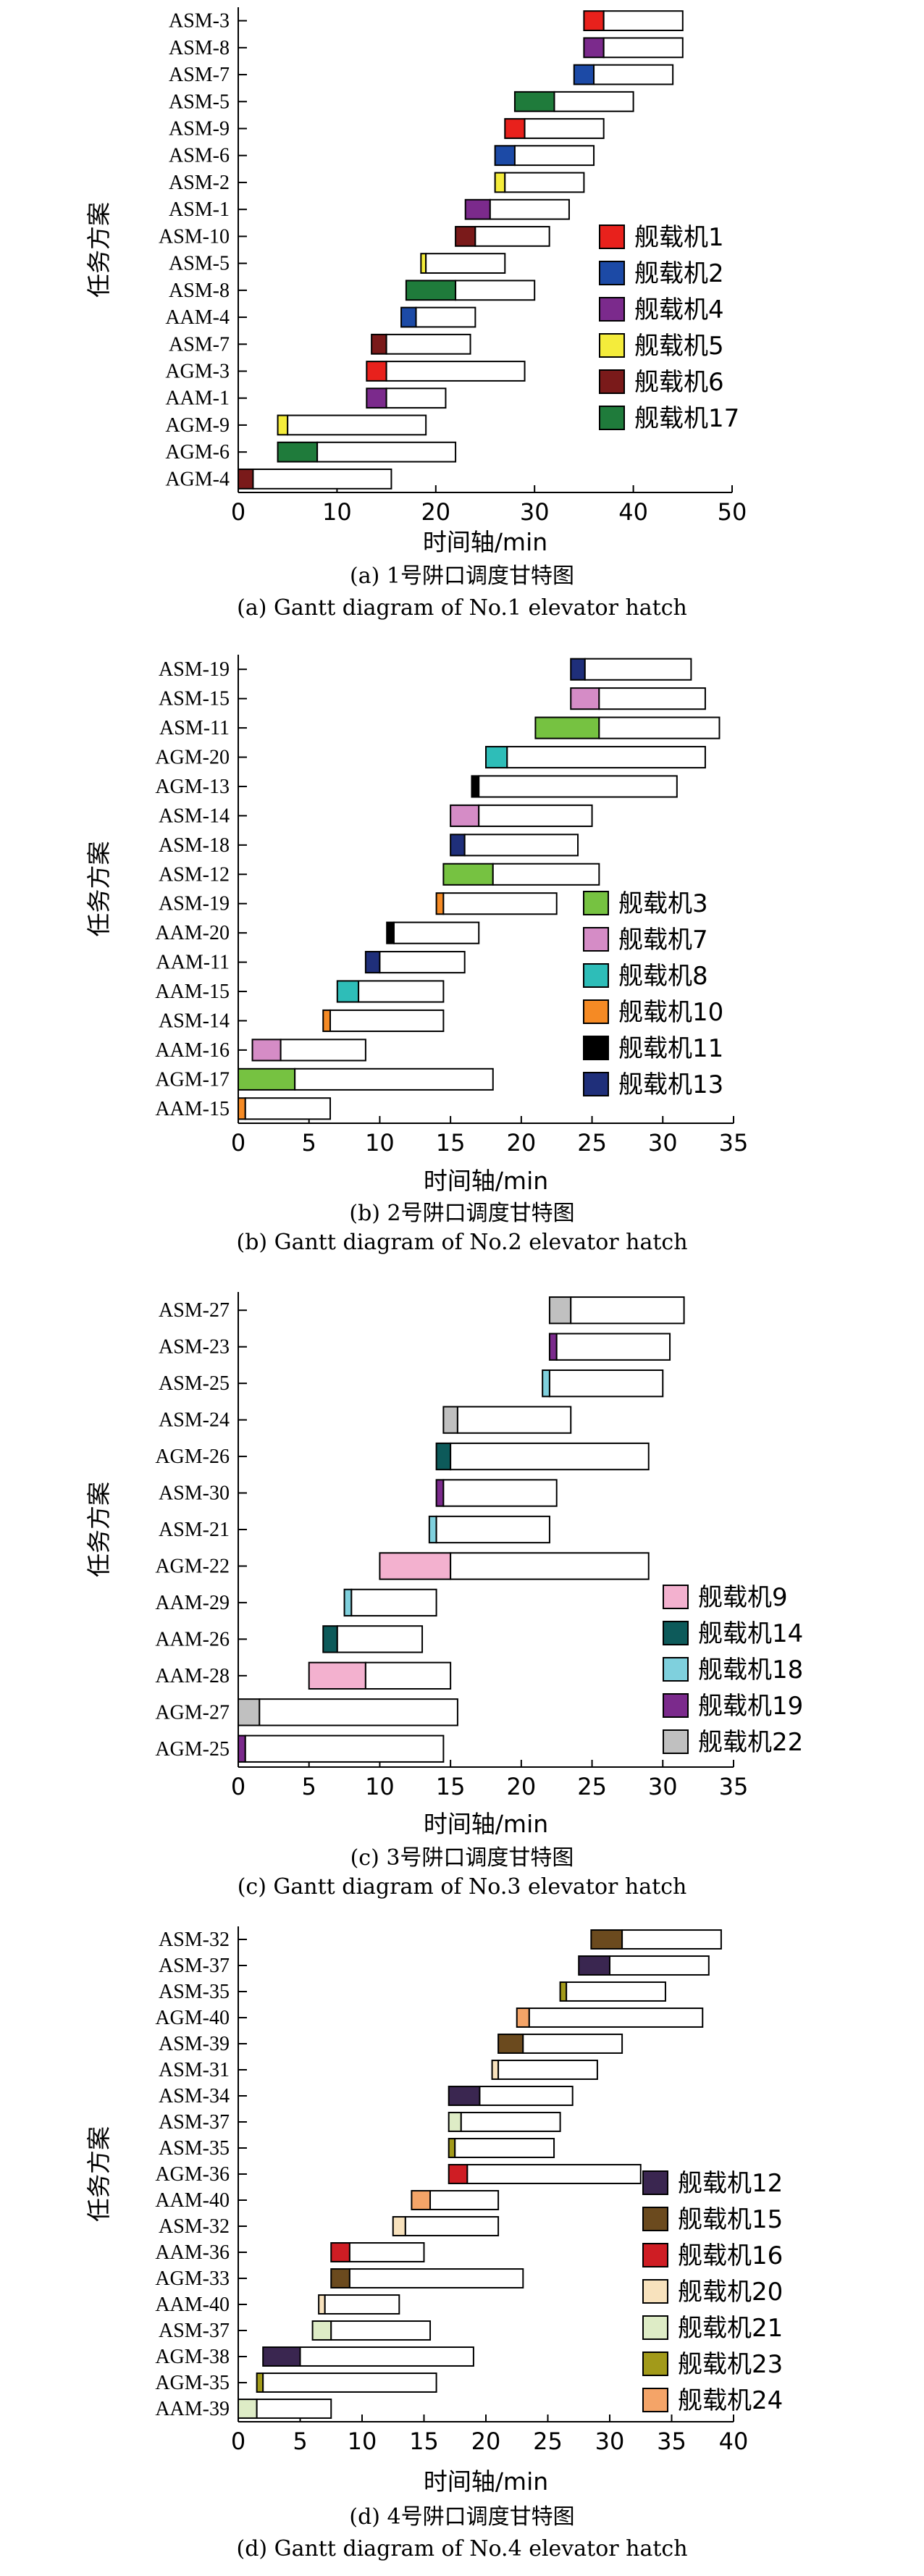 This screenshot has width=924, height=2576. What do you see at coordinates (194, 2070) in the screenshot?
I see `y-tick-label: ASM-31` at bounding box center [194, 2070].